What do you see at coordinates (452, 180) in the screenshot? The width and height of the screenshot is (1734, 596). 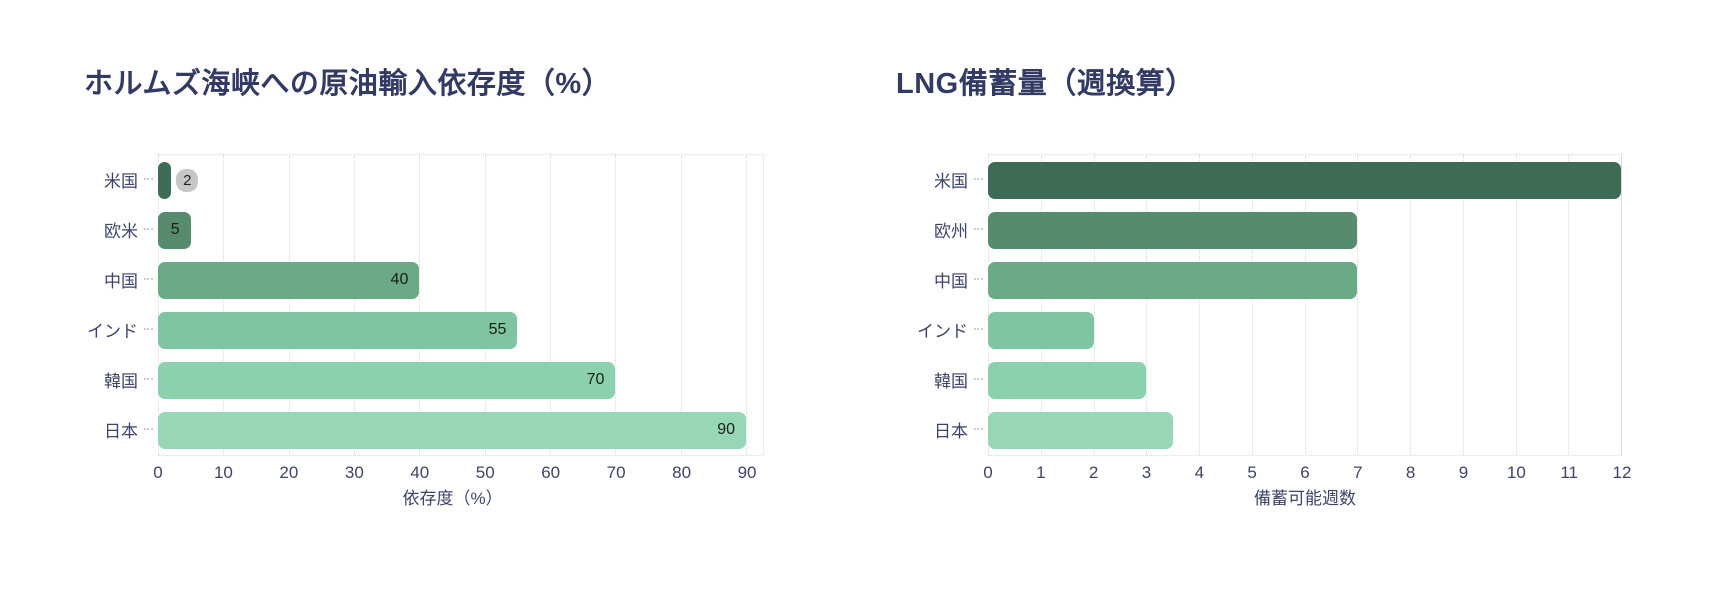 I see `bar-row: 2` at bounding box center [452, 180].